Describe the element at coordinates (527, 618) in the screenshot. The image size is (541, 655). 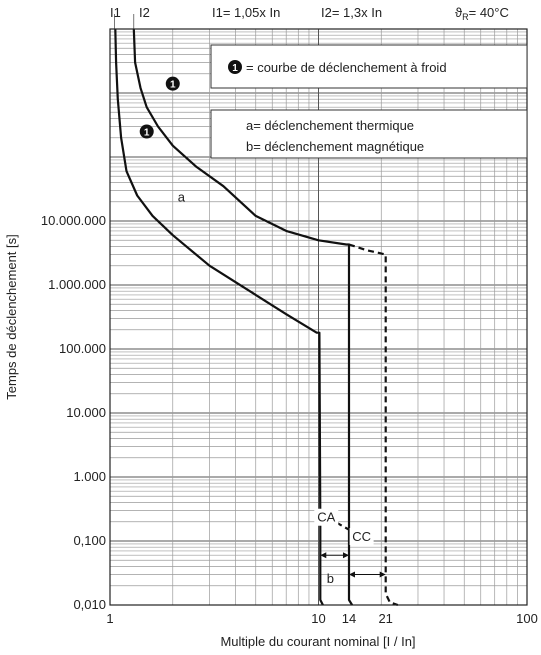
I see `x-tick-label: 100` at that location.